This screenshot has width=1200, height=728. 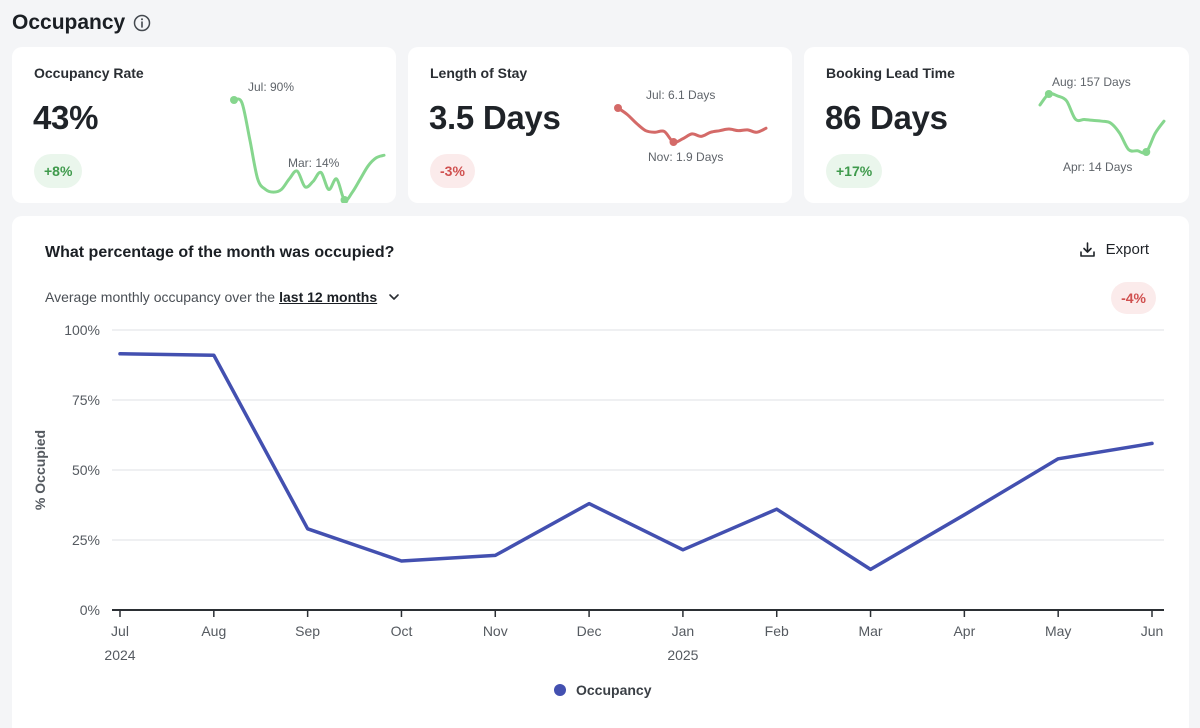 I want to click on metric-change-badge: +8%, so click(x=58, y=171).